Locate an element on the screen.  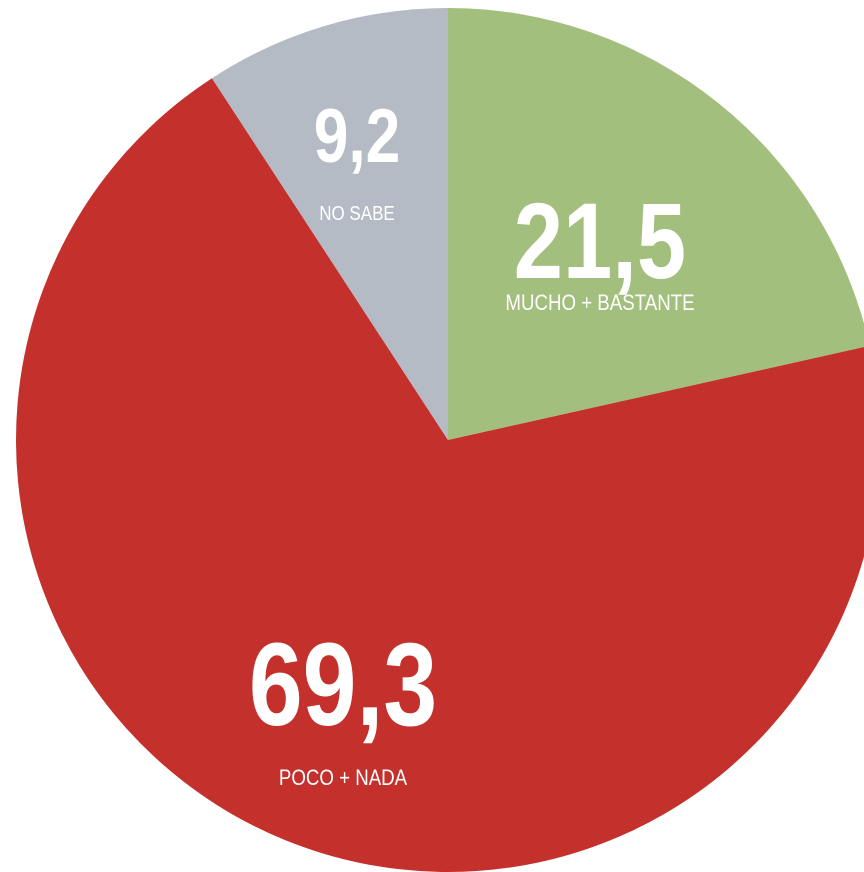
category-label: MUCHO + BASTANTE is located at coordinates (599, 304).